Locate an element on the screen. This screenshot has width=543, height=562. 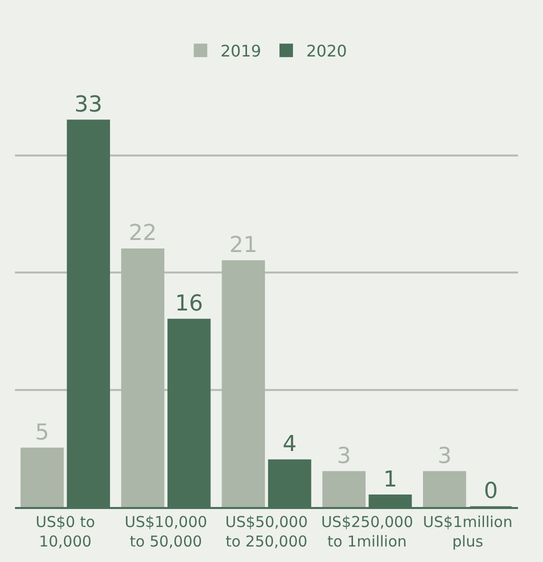
data-label: 21 is located at coordinates (243, 245).